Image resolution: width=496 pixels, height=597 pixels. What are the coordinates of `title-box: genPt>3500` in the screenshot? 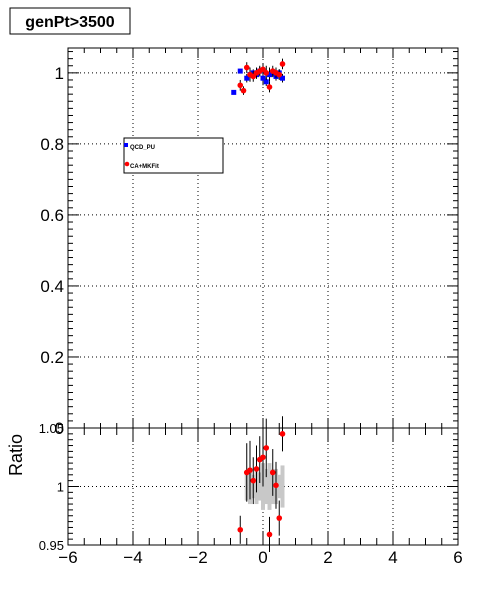 It's located at (70, 21).